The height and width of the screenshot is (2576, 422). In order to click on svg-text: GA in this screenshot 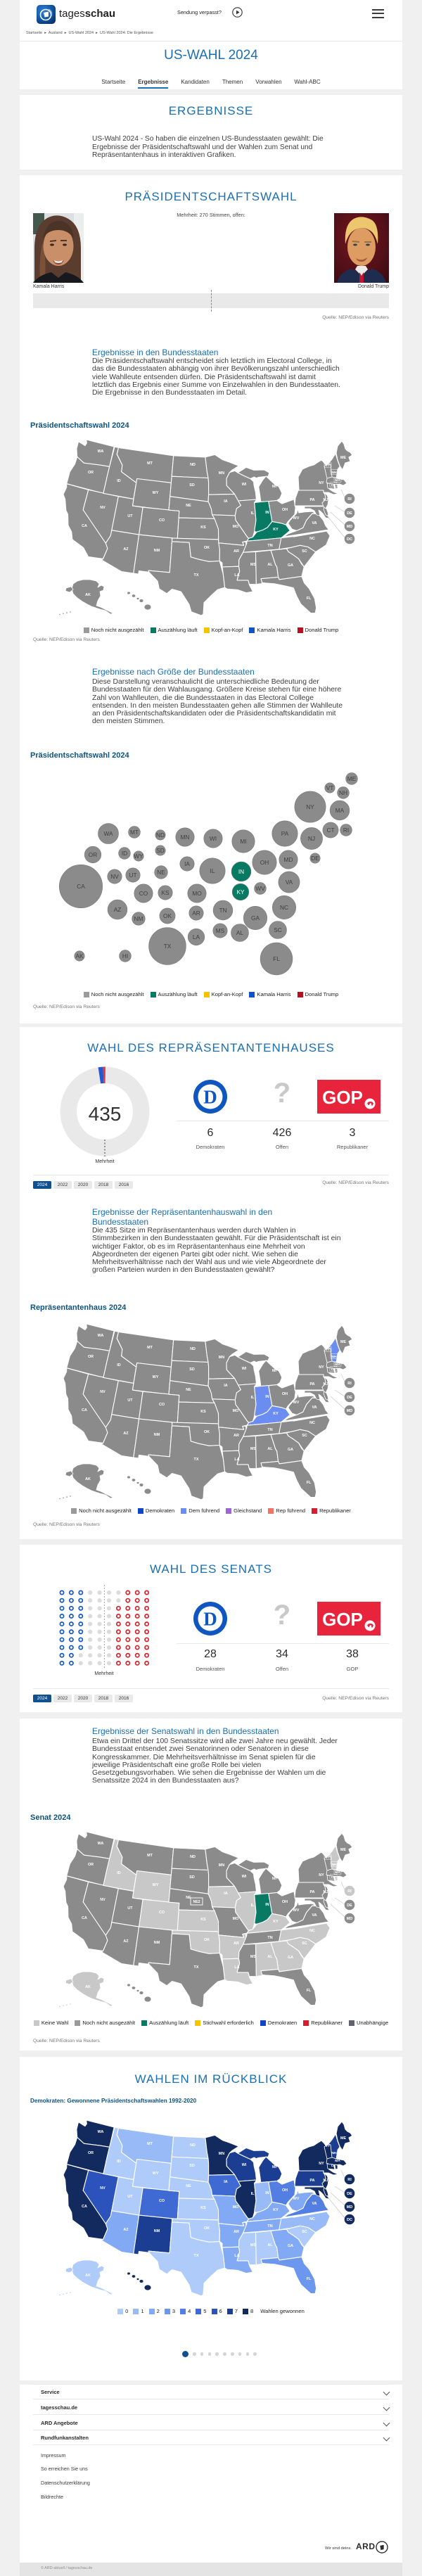, I will do `click(290, 2246)`.